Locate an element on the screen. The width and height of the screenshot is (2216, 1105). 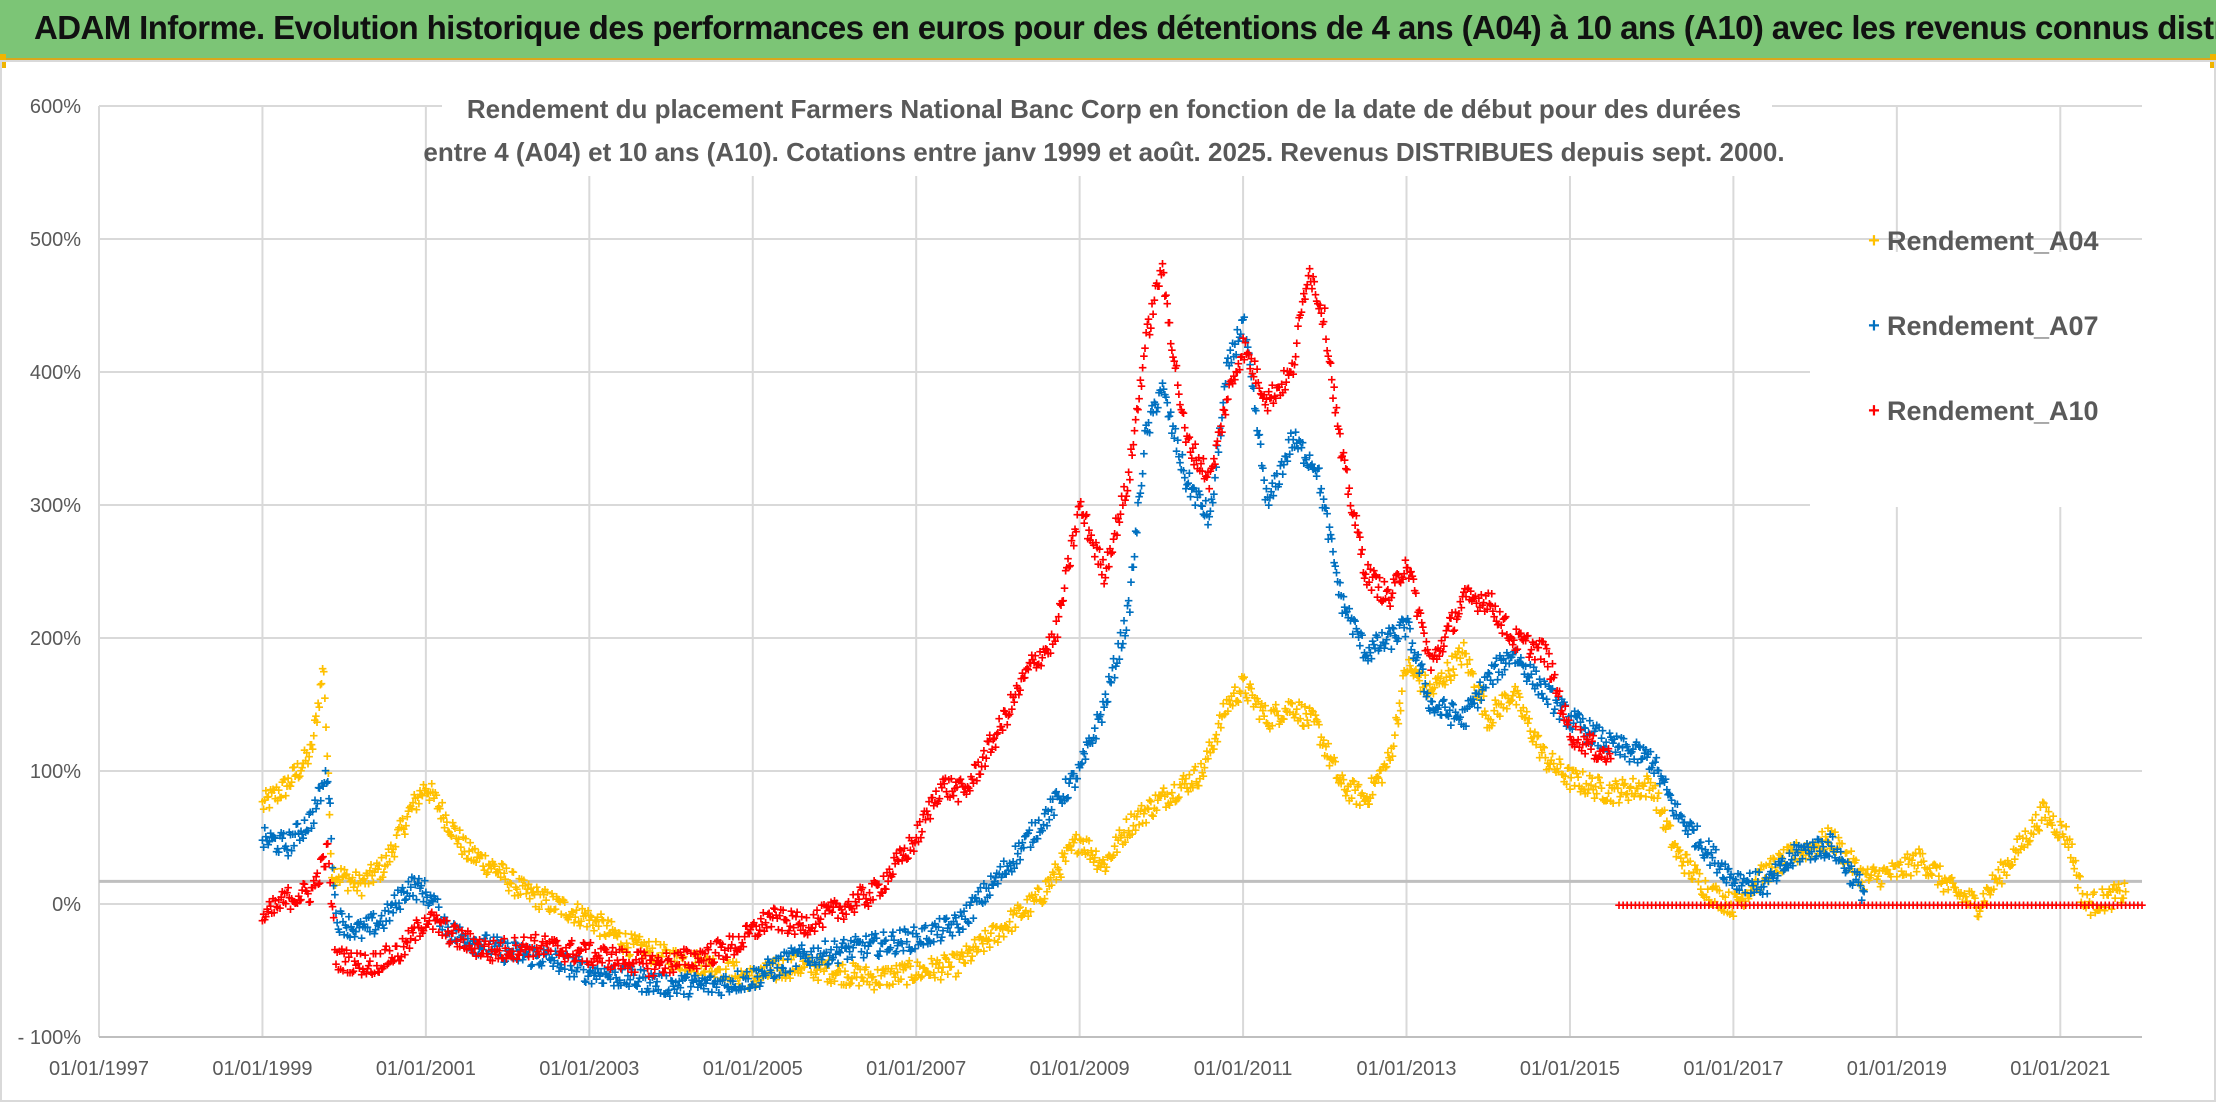
y-tick-label: 300% is located at coordinates (55, 506).